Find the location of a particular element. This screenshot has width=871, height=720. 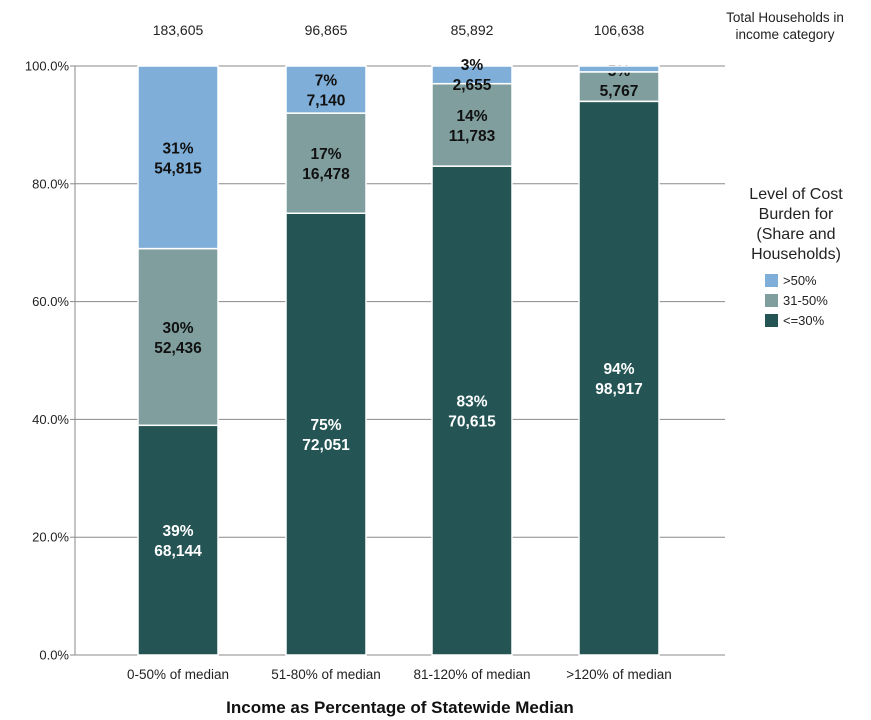

y-tick-label: 20.0% is located at coordinates (50, 537).